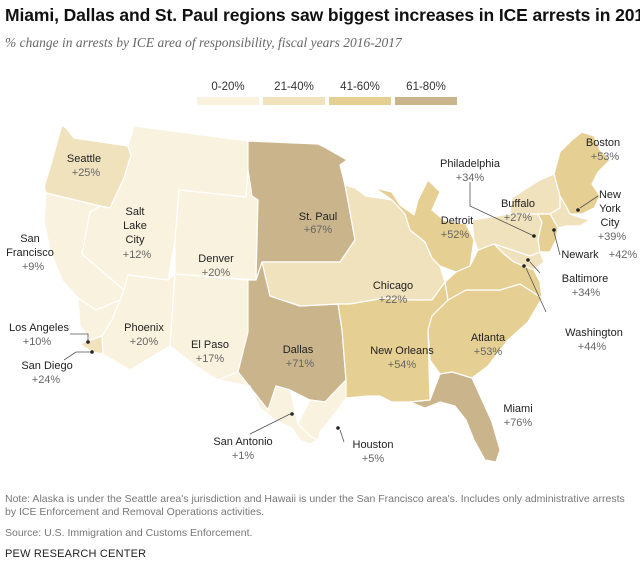 The width and height of the screenshot is (640, 581). What do you see at coordinates (582, 173) in the screenshot?
I see `region-boston` at bounding box center [582, 173].